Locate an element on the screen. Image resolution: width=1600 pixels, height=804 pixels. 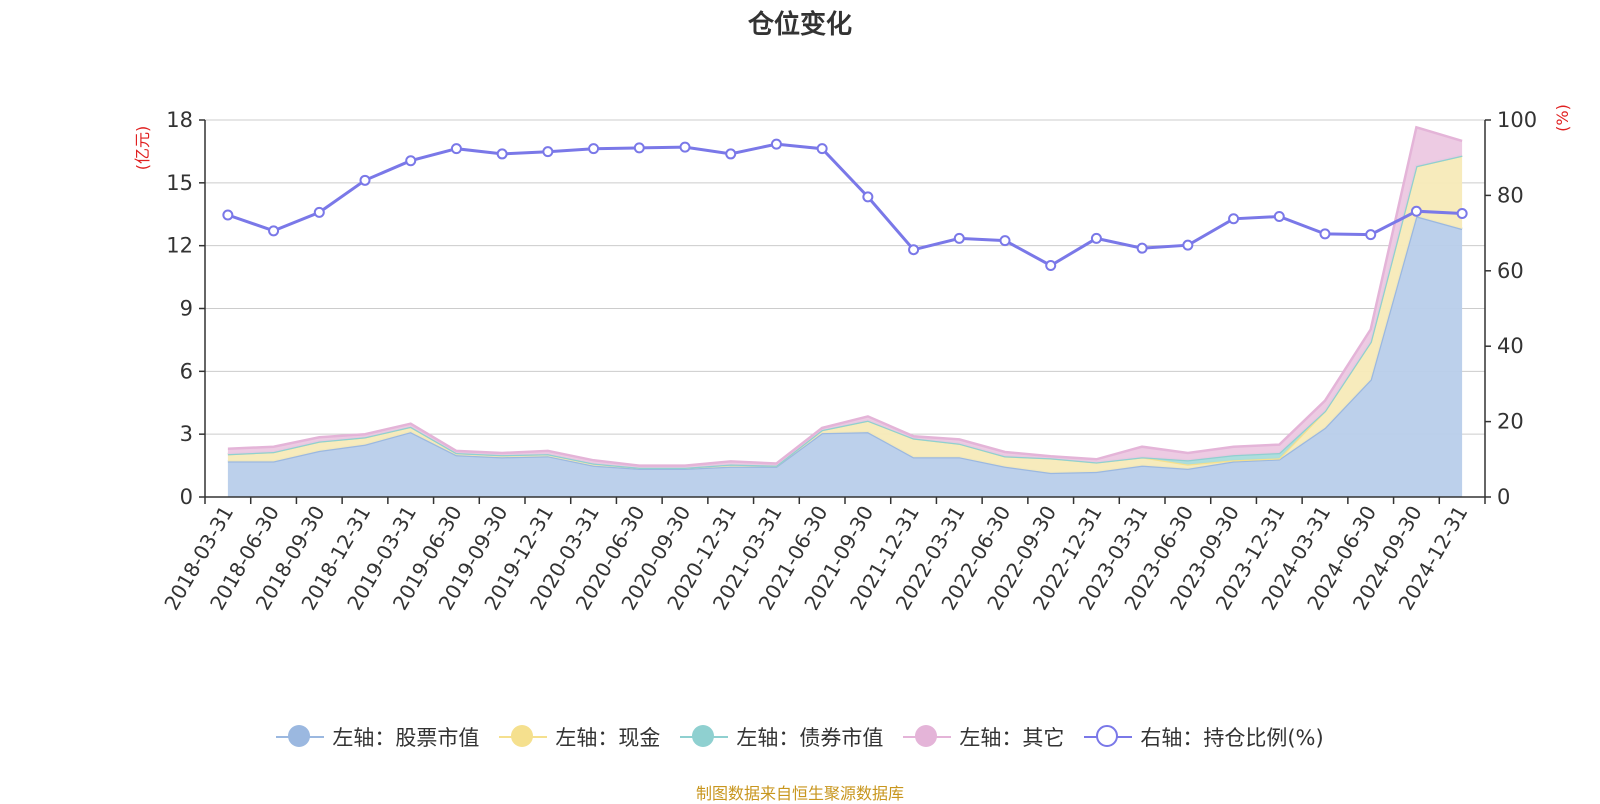
legend: 左轴：股票市值 左轴：现金 左轴：债券市值 左轴：其它 右轴：持仓比例(%) is located at coordinates (800, 737).